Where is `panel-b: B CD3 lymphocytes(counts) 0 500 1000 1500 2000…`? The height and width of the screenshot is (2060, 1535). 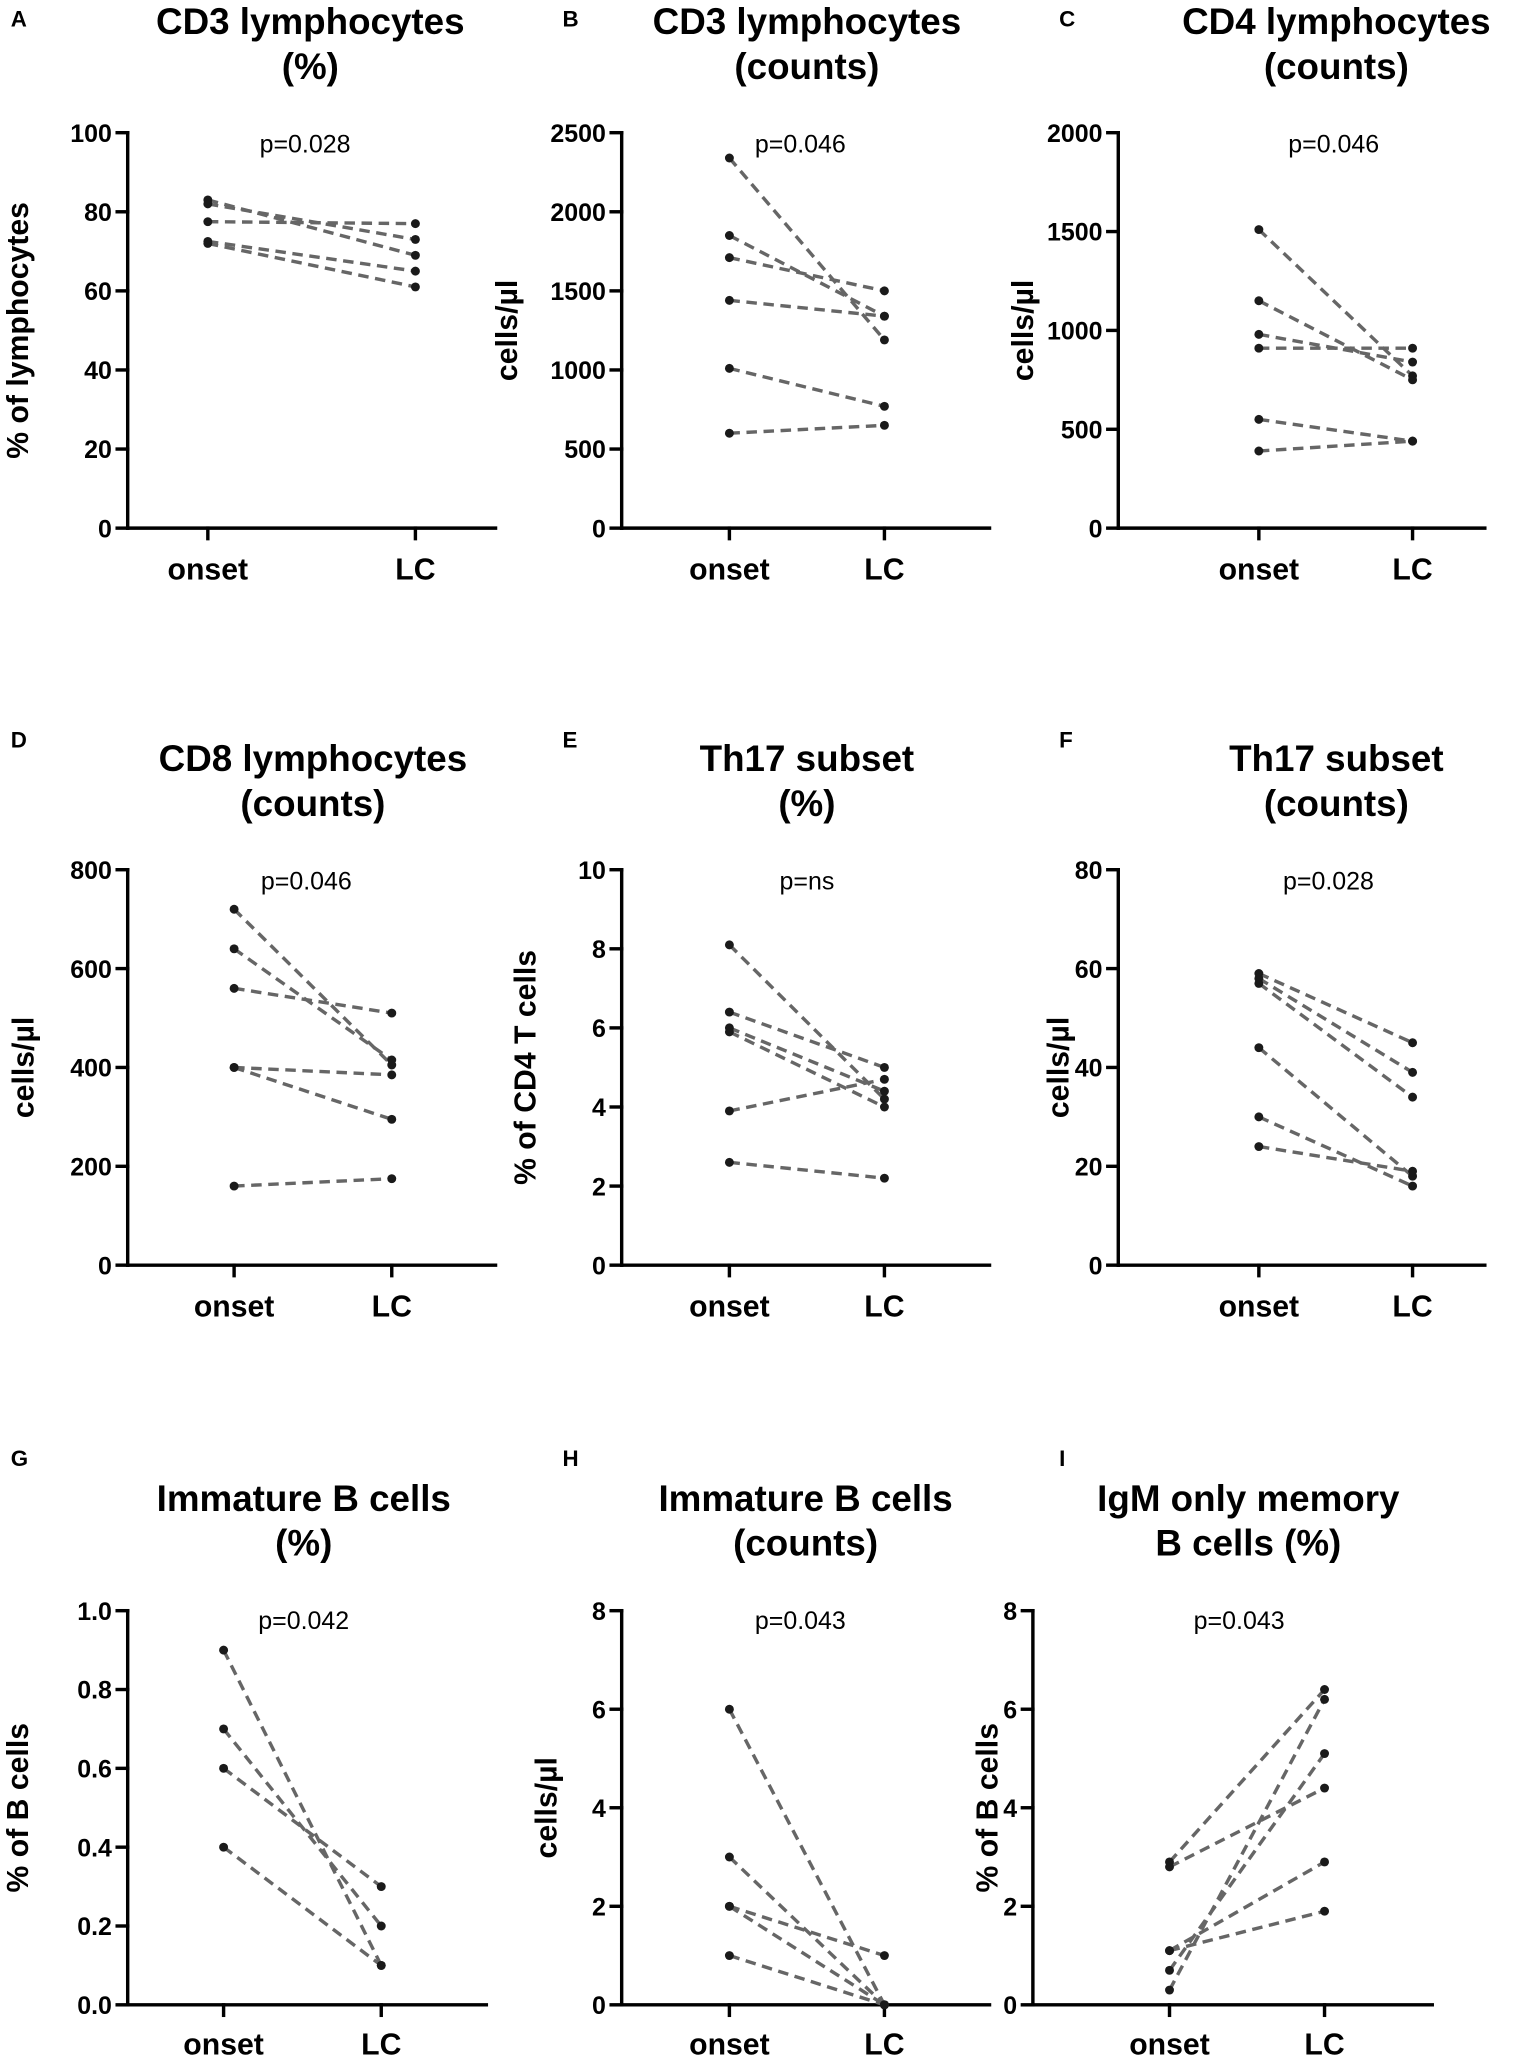
panel-b: B CD3 lymphocytes(counts) 0 500 1000 1500 2000… is located at coordinates (741, 293).